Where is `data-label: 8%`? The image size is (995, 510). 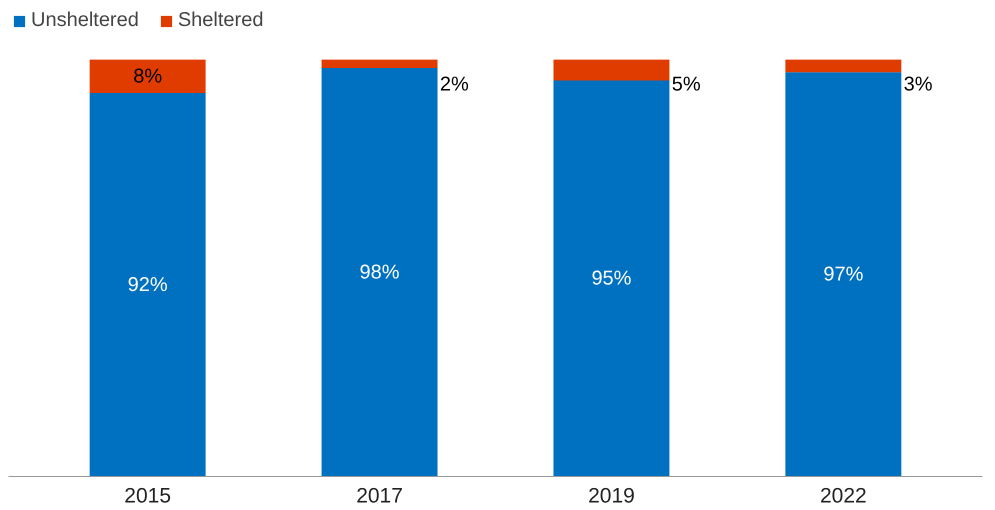
data-label: 8% is located at coordinates (147, 76).